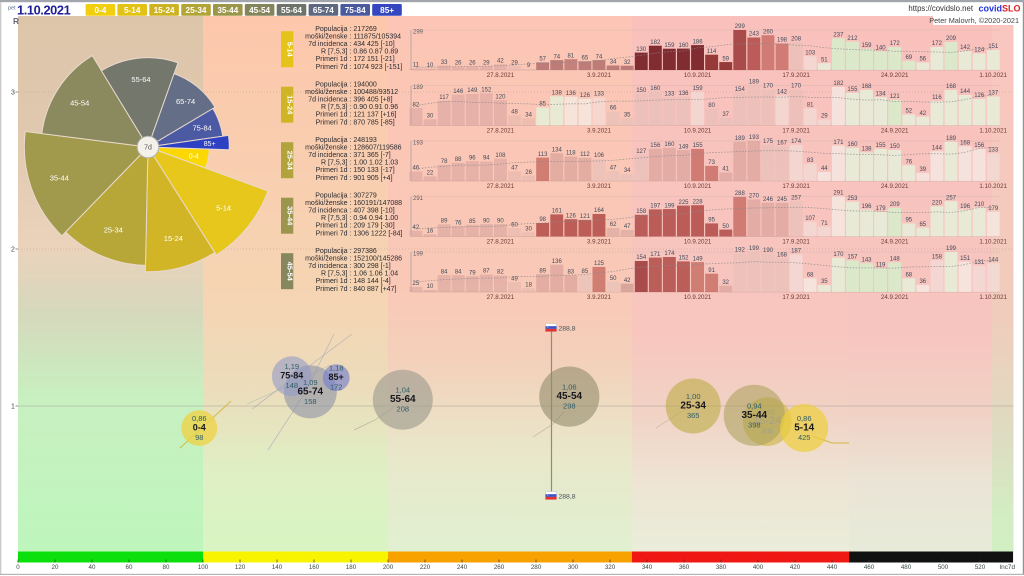 The height and width of the screenshot is (576, 1024). Describe the element at coordinates (500, 273) in the screenshot. I see `svg-text: 82` at that location.